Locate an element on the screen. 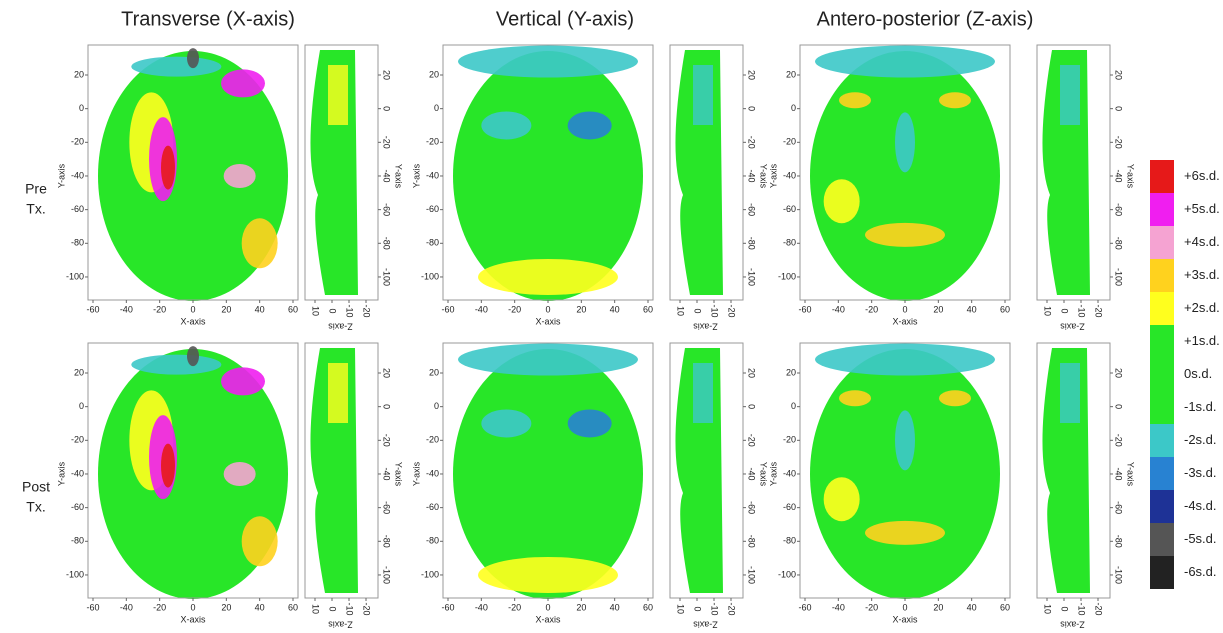  column-title: Vertical (Y-axis) is located at coordinates (565, 19).